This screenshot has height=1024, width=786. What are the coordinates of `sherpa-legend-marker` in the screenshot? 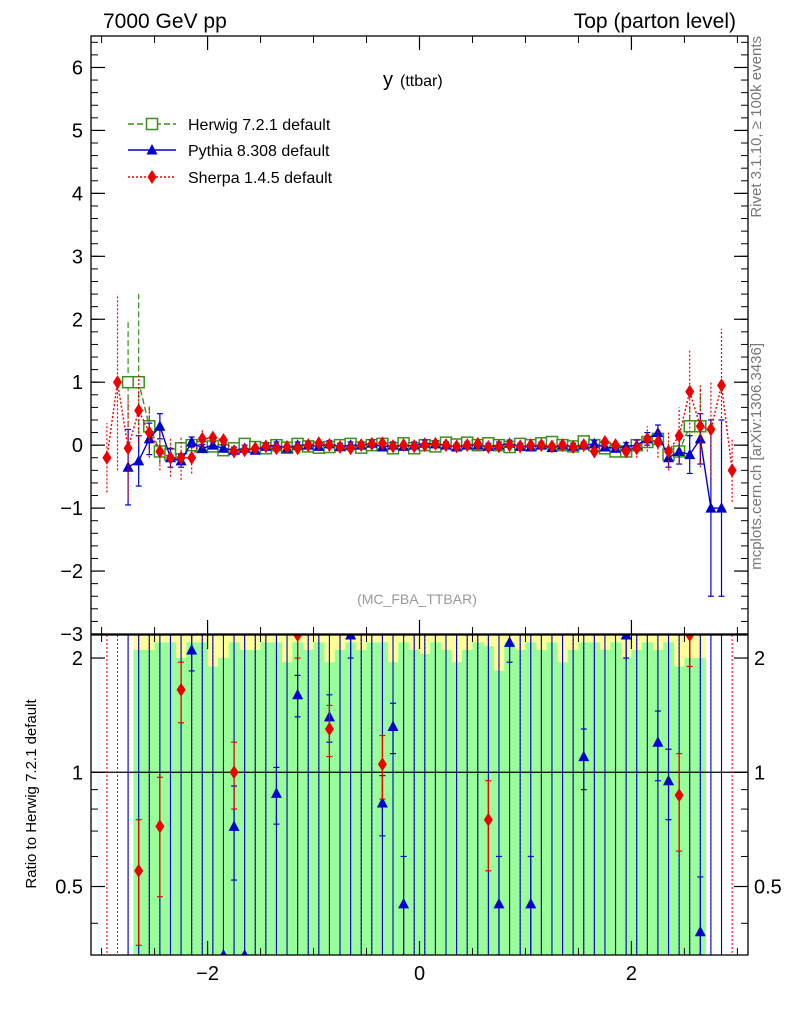 It's located at (152, 177).